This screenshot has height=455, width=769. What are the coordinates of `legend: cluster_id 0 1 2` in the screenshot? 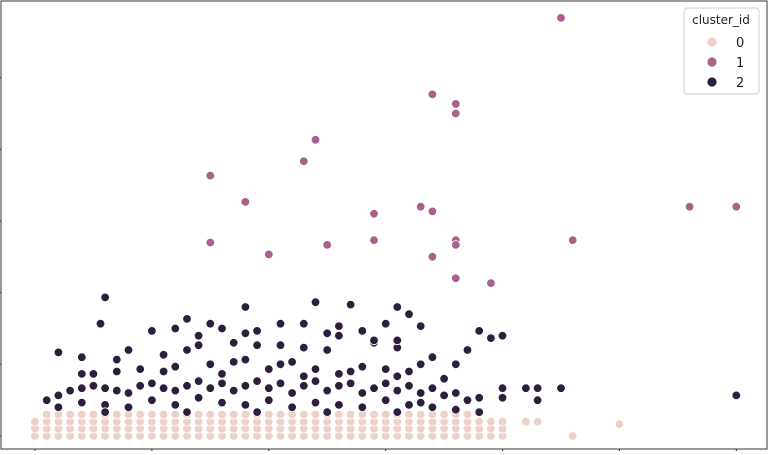 It's located at (721, 51).